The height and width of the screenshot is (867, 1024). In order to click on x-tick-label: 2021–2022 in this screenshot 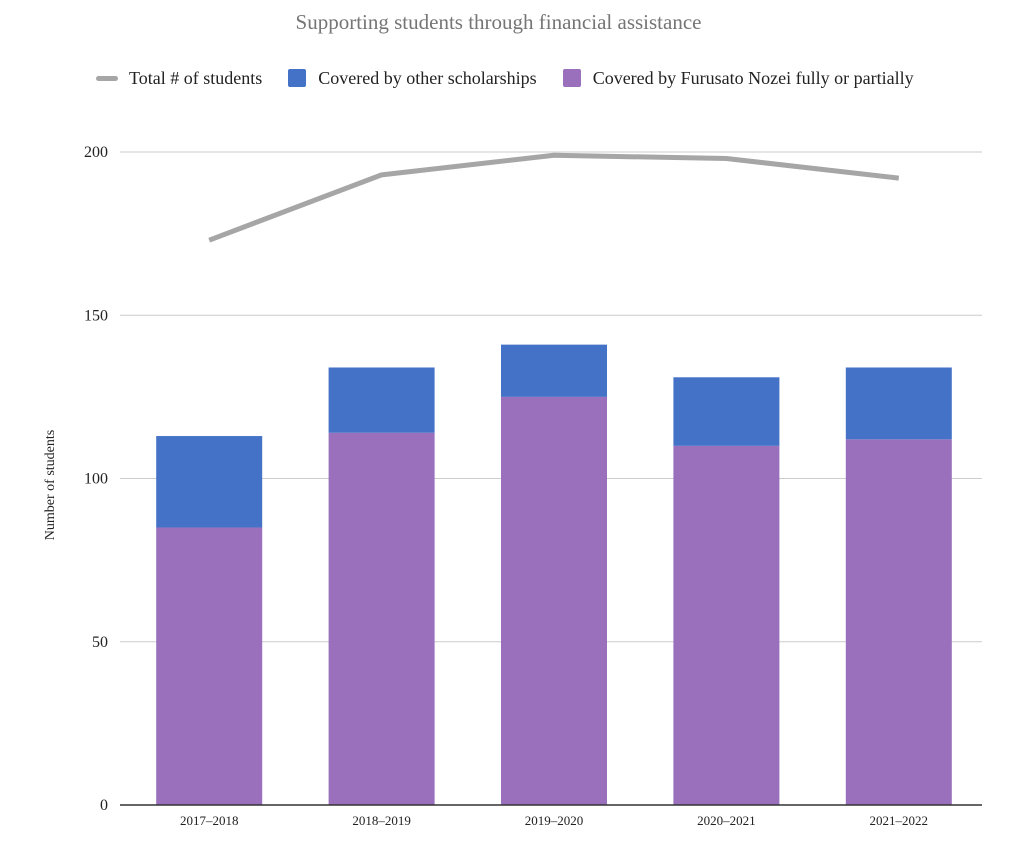, I will do `click(899, 820)`.